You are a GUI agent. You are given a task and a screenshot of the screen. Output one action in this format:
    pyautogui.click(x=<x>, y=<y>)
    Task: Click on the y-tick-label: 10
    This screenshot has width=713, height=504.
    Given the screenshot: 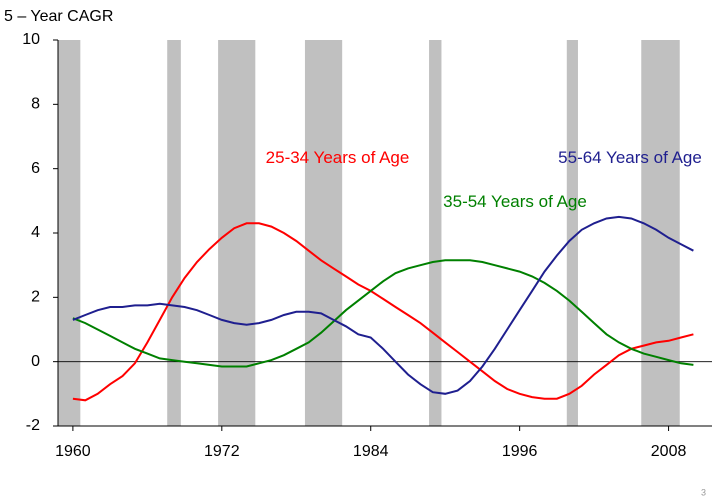 What is the action you would take?
    pyautogui.click(x=31, y=39)
    